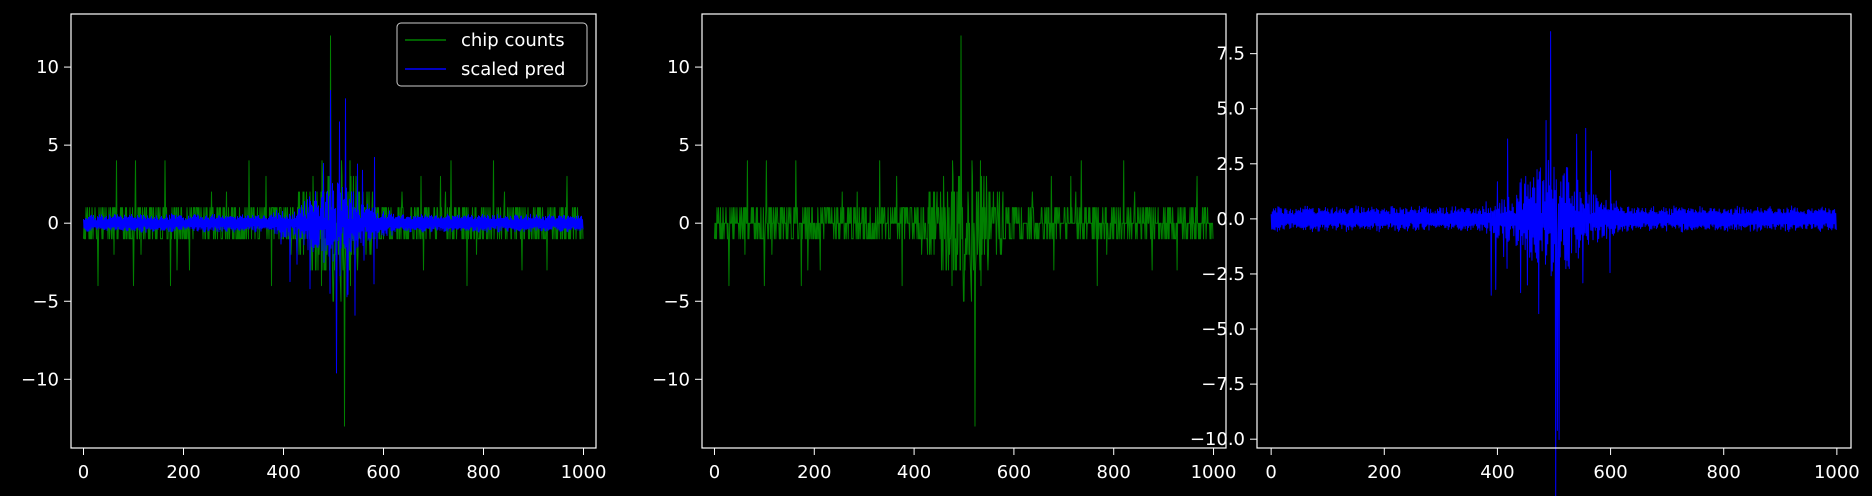 This screenshot has width=1872, height=496. I want to click on y-tick-label: 5.0, so click(1230, 109).